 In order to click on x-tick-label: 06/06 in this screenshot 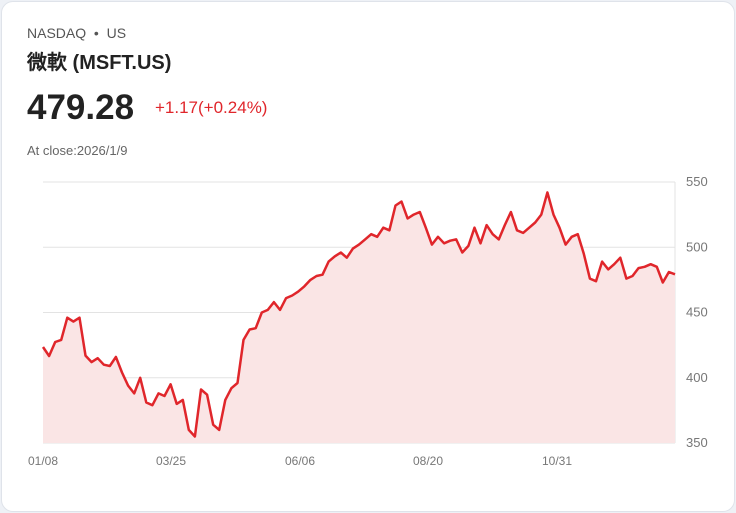, I will do `click(300, 461)`.